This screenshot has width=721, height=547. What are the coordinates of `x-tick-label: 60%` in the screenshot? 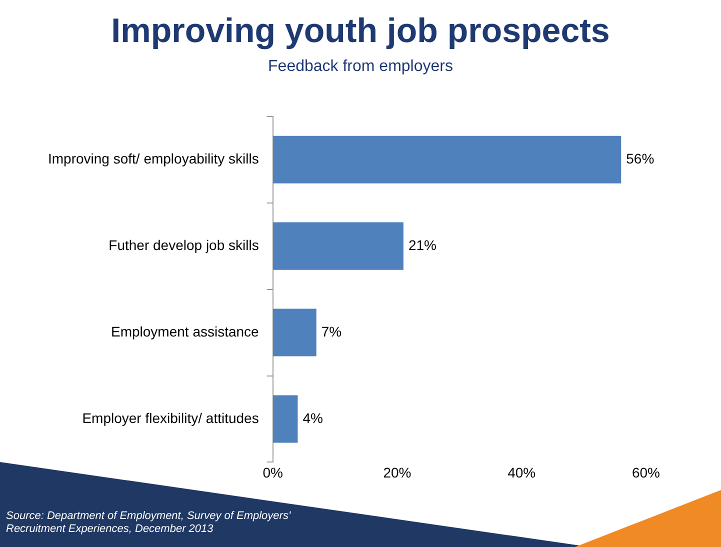 It's located at (646, 472).